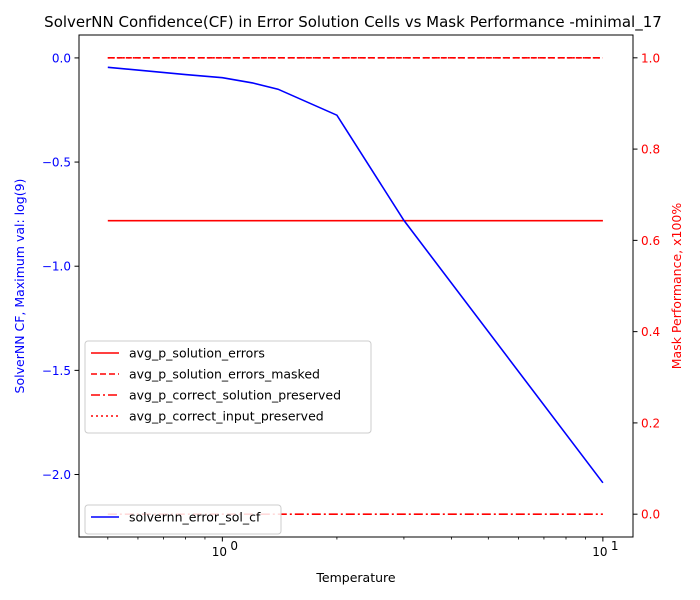 The image size is (700, 600). What do you see at coordinates (195, 517) in the screenshot?
I see `legend-label-solvernn-error-sol-cf: solvernn_error_sol_cf` at bounding box center [195, 517].